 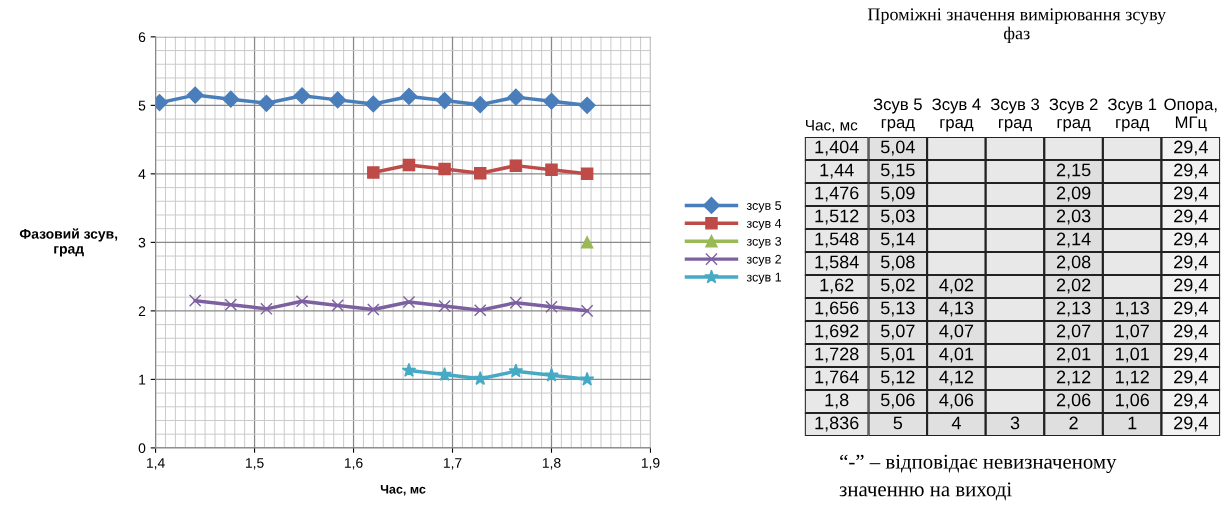 What do you see at coordinates (1190, 115) in the screenshot?
I see `x-tick-label: Опора, МГц` at bounding box center [1190, 115].